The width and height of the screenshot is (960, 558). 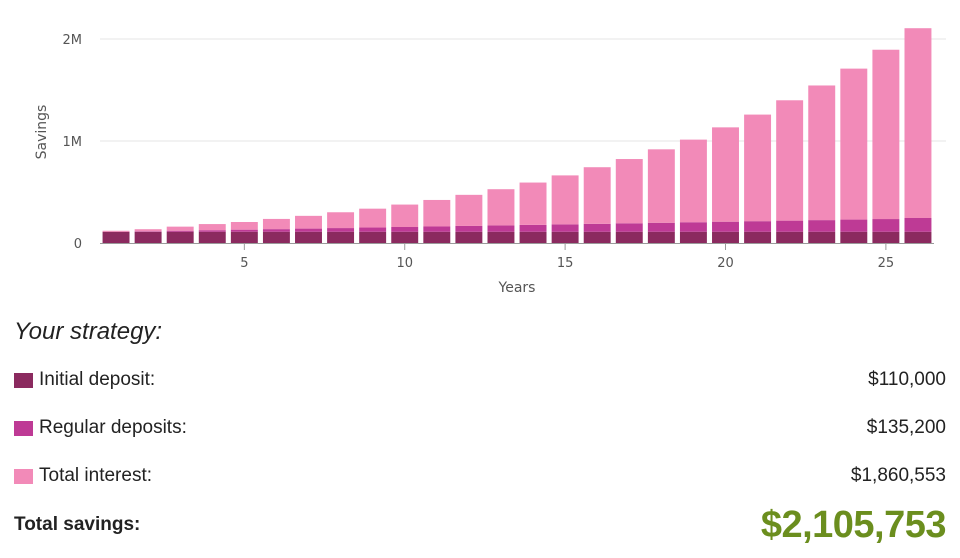 What do you see at coordinates (404, 263) in the screenshot?
I see `x-tick-label: 10` at bounding box center [404, 263].